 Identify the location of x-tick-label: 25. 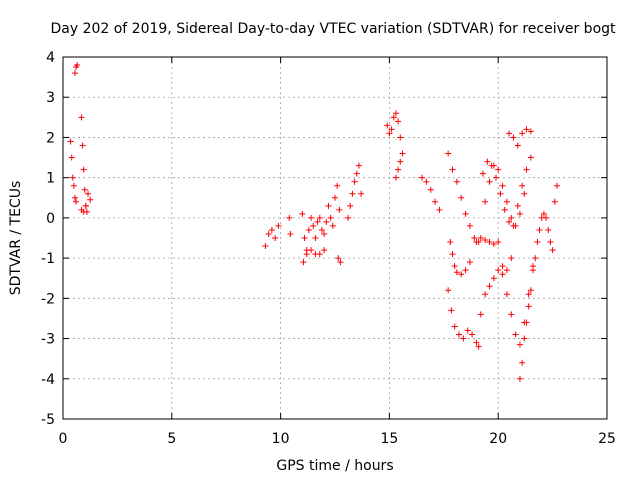
(607, 439).